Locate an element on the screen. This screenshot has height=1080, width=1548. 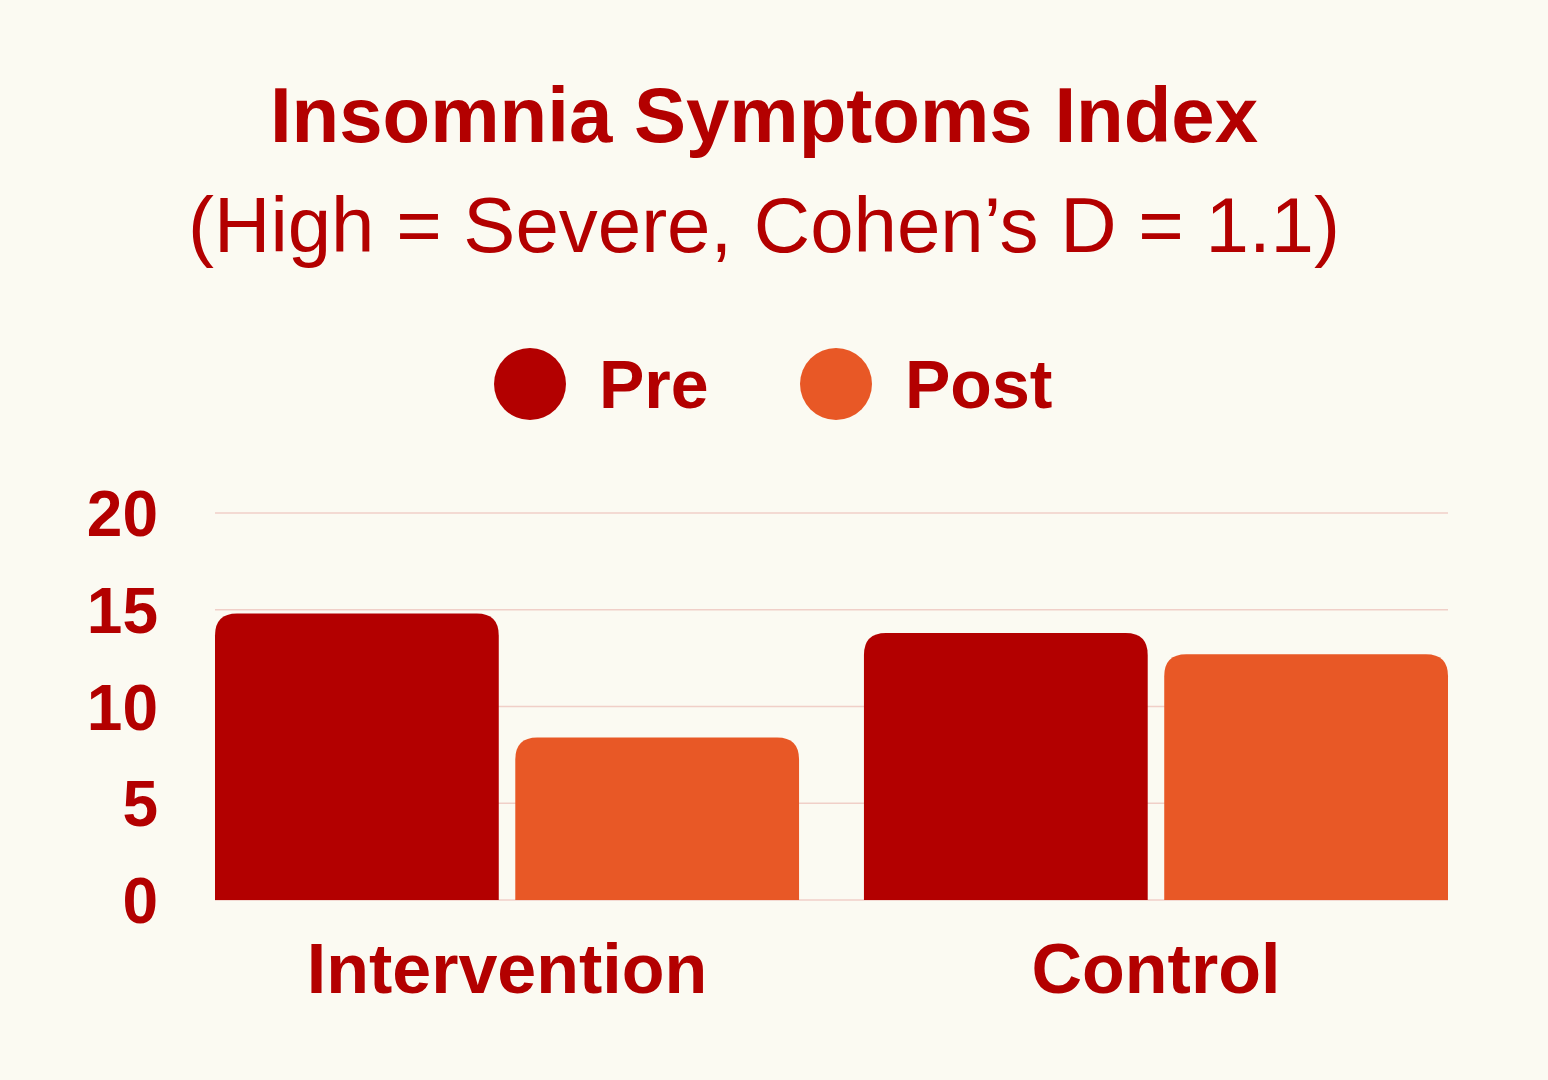
x-tick-label: Control is located at coordinates (1156, 969).